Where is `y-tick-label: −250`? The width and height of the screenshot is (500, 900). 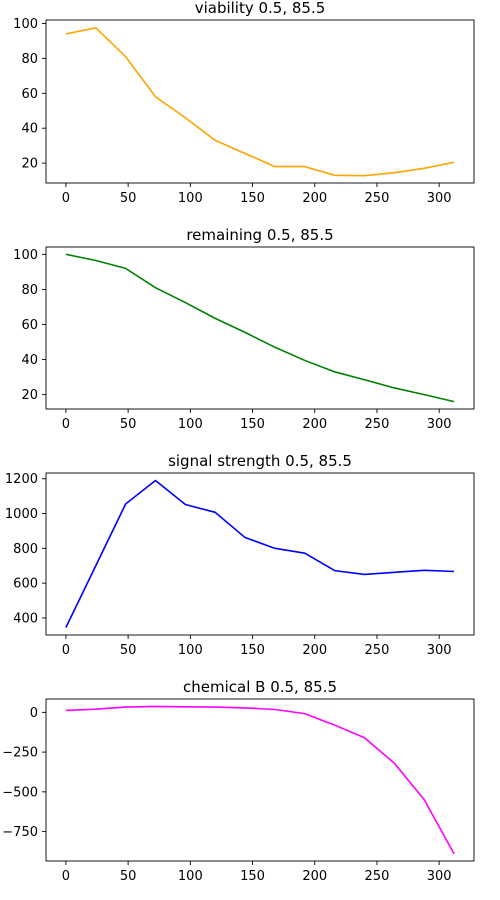
y-tick-label: −250 is located at coordinates (20, 753).